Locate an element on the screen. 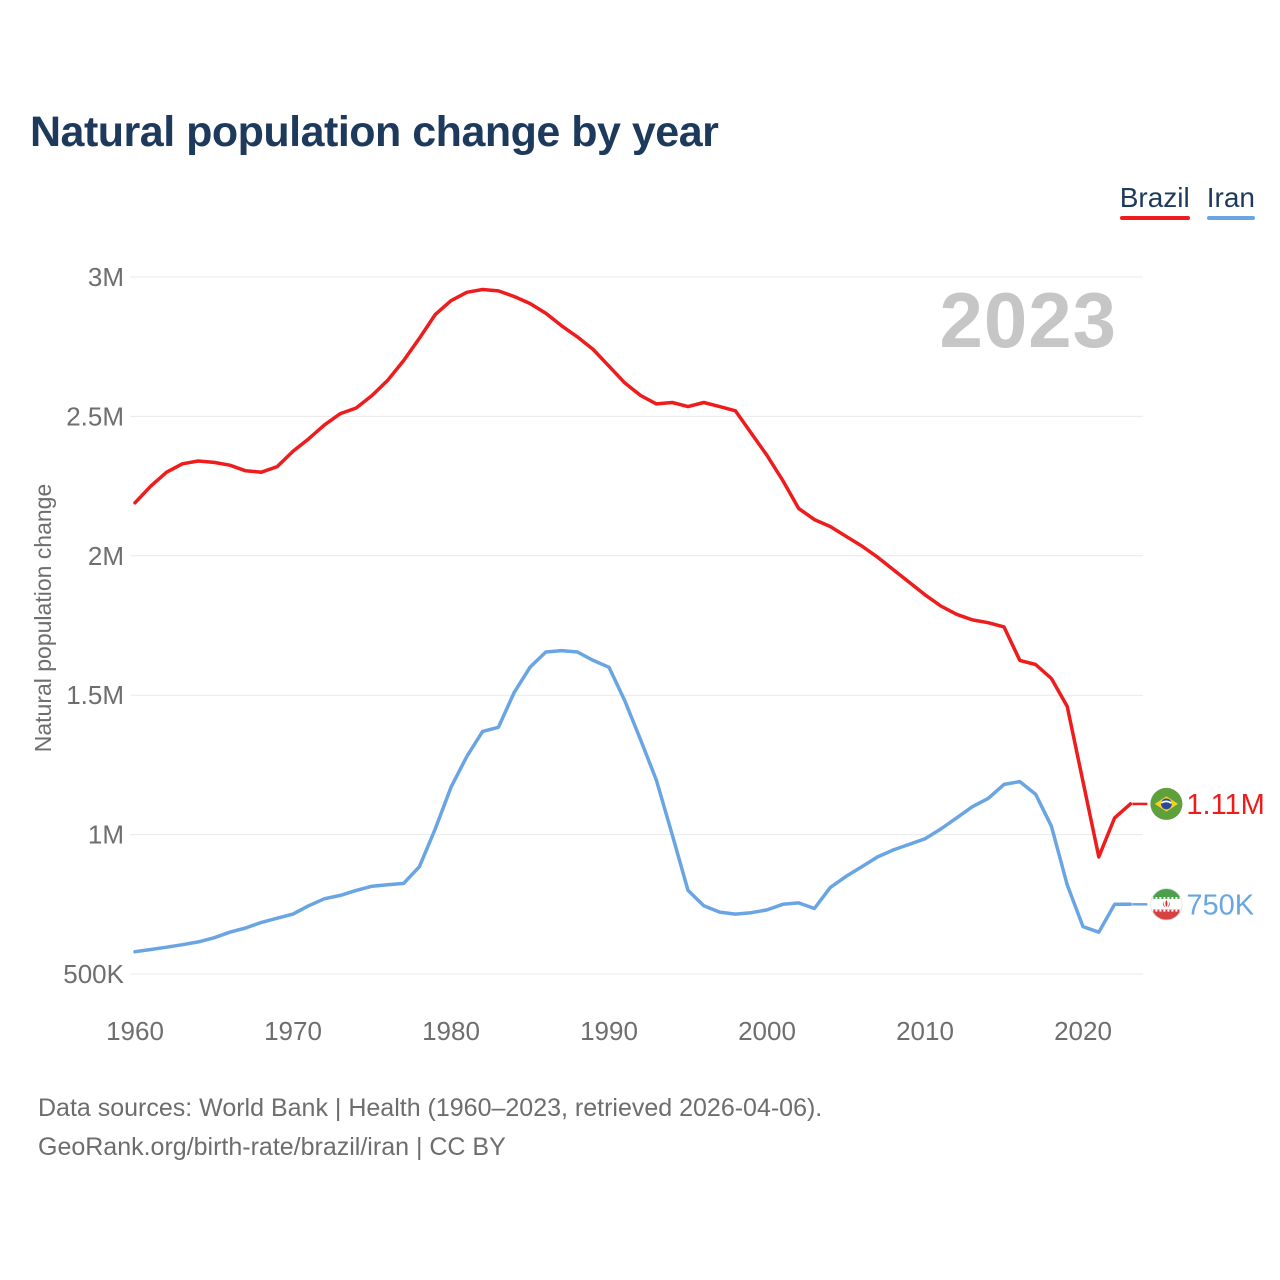  legend-item-iran: Iran is located at coordinates (1230, 201).